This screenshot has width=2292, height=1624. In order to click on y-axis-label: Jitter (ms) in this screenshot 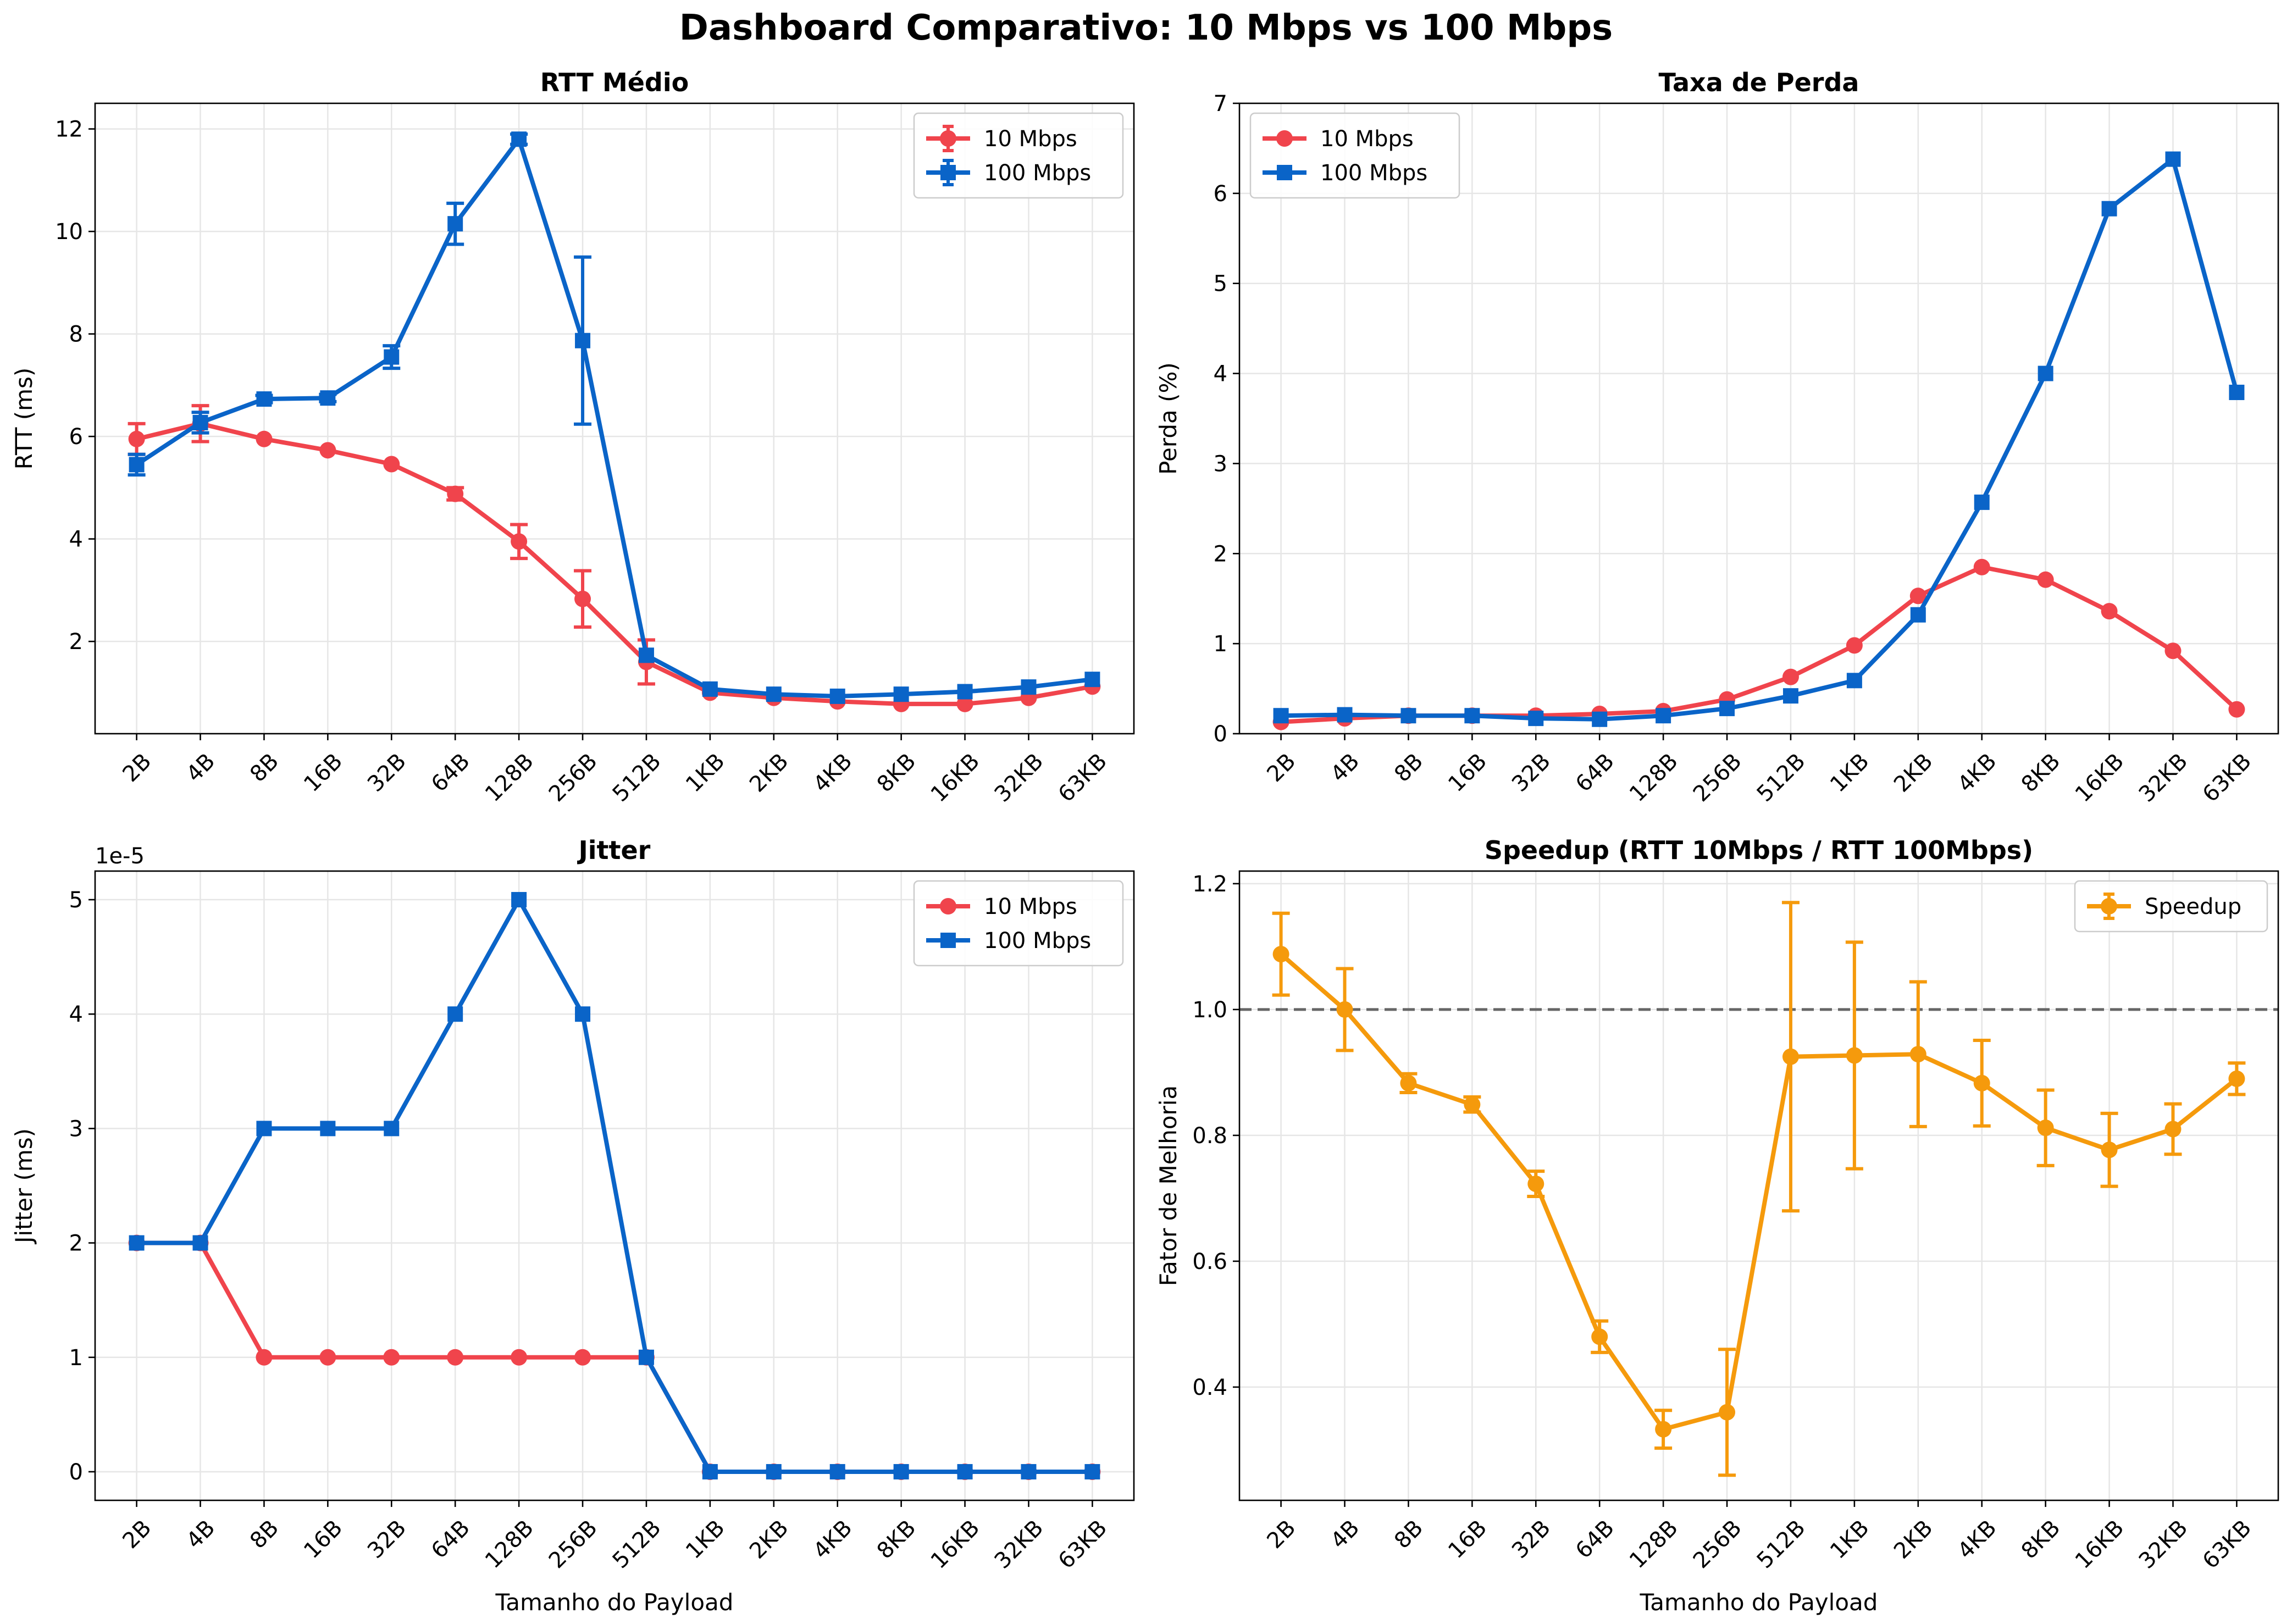, I will do `click(23, 1186)`.